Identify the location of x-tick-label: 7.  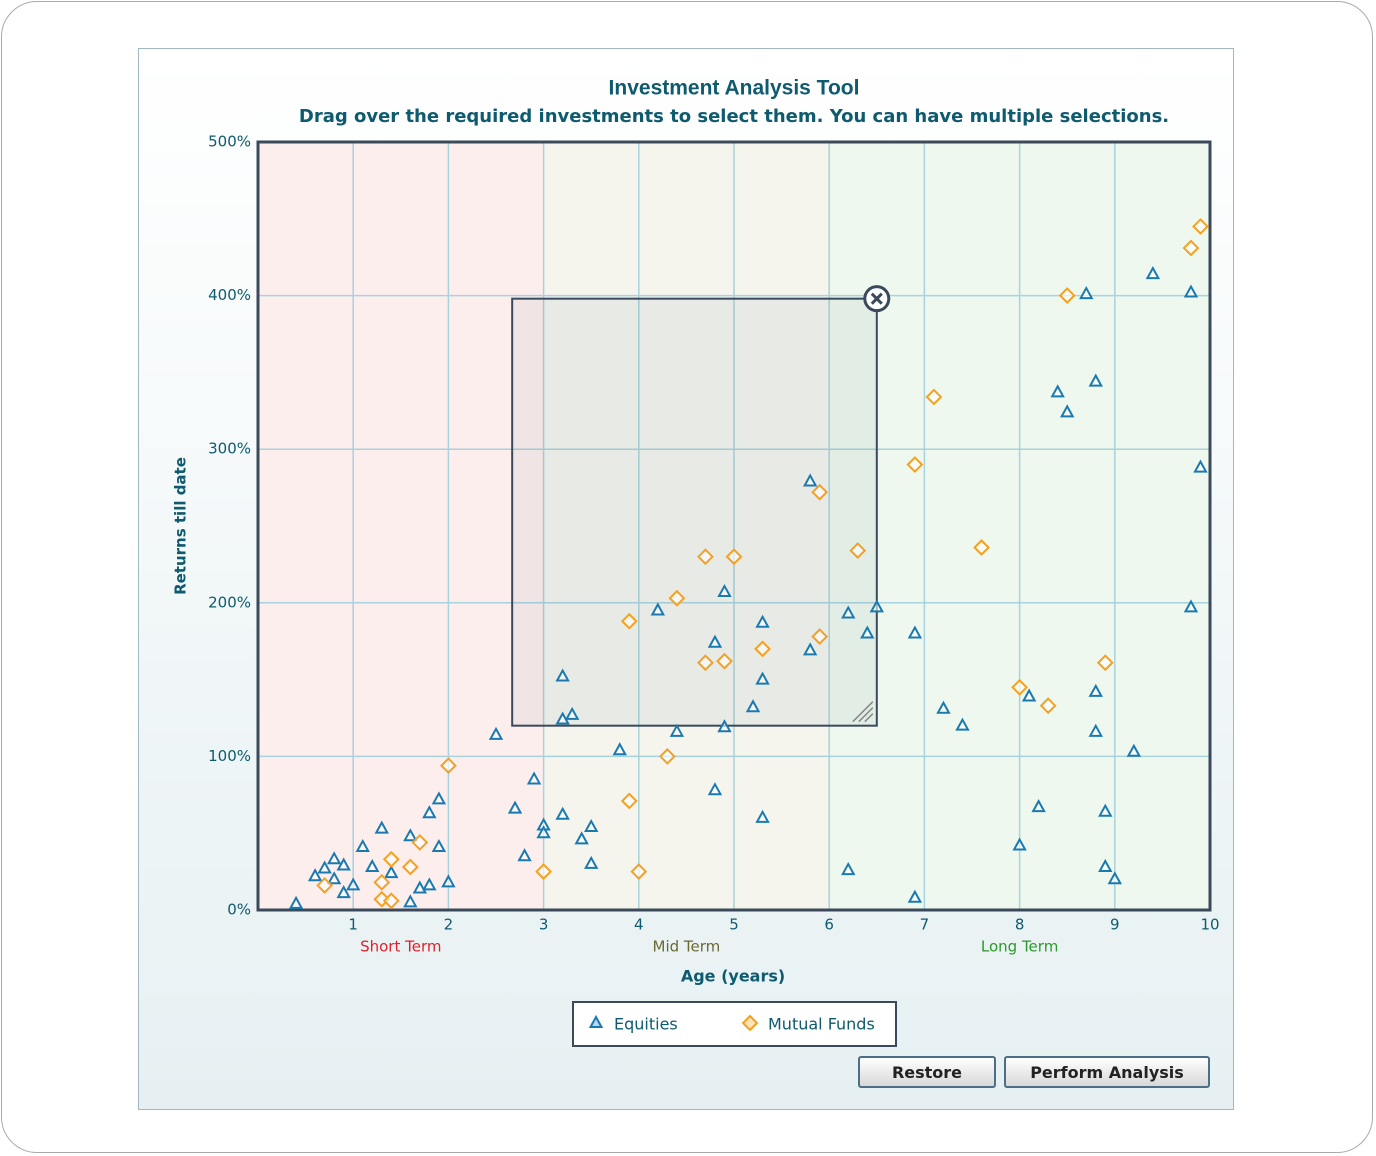
(925, 925).